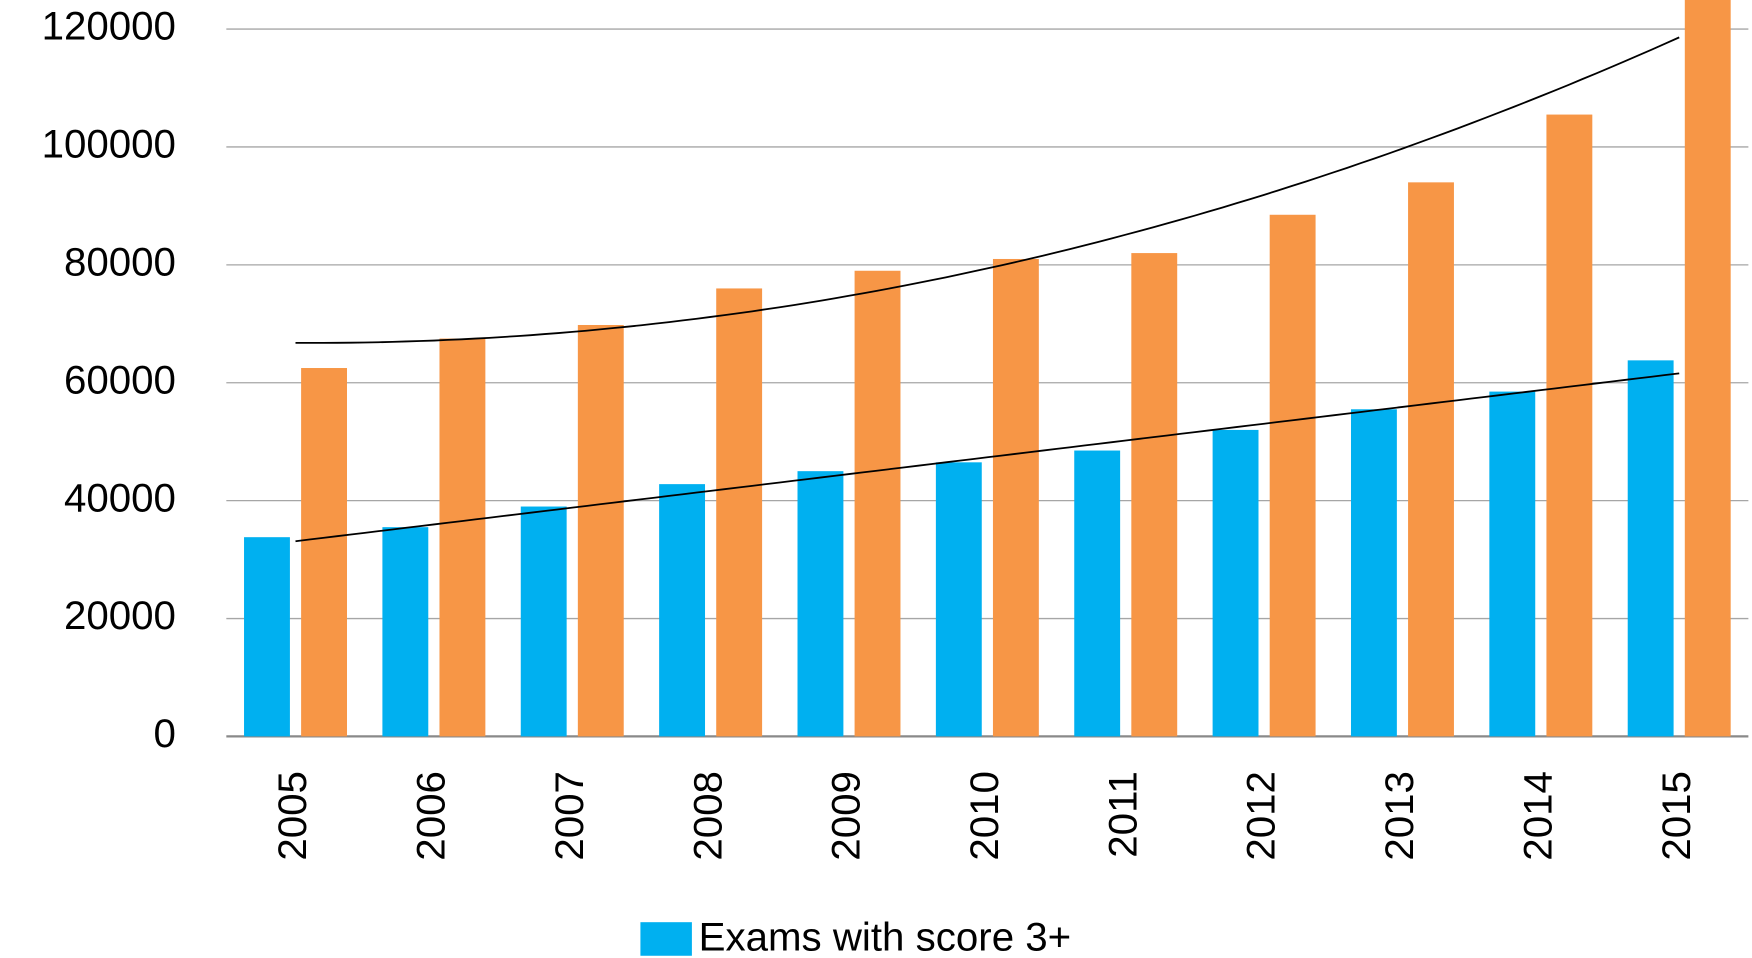 The height and width of the screenshot is (958, 1752). Describe the element at coordinates (885, 936) in the screenshot. I see `legend-label: Exams with score 3+` at that location.